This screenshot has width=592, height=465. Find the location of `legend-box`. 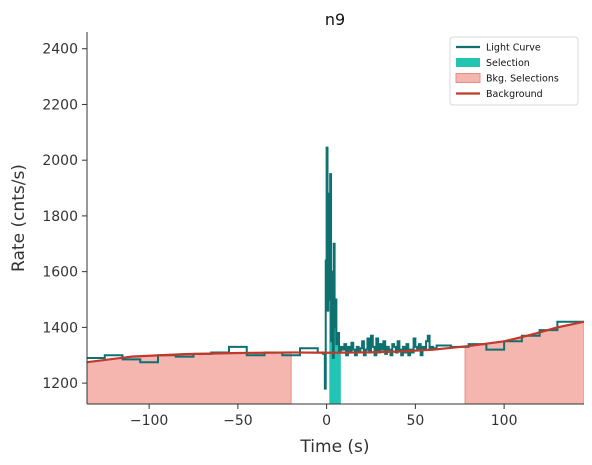

legend-box is located at coordinates (514, 71).